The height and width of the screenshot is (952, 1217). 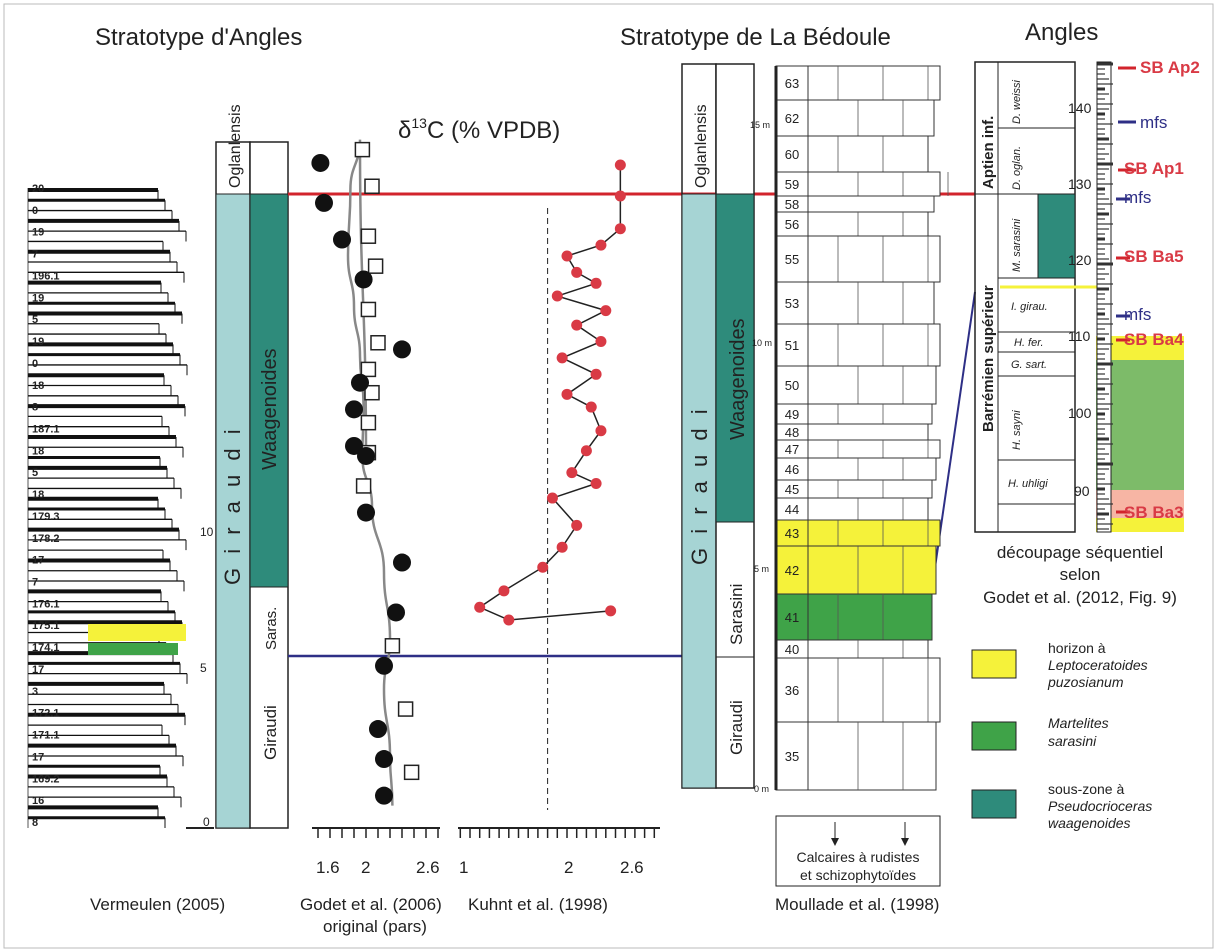 I want to click on marker-mfs-3: mfs, so click(x=1137, y=314).